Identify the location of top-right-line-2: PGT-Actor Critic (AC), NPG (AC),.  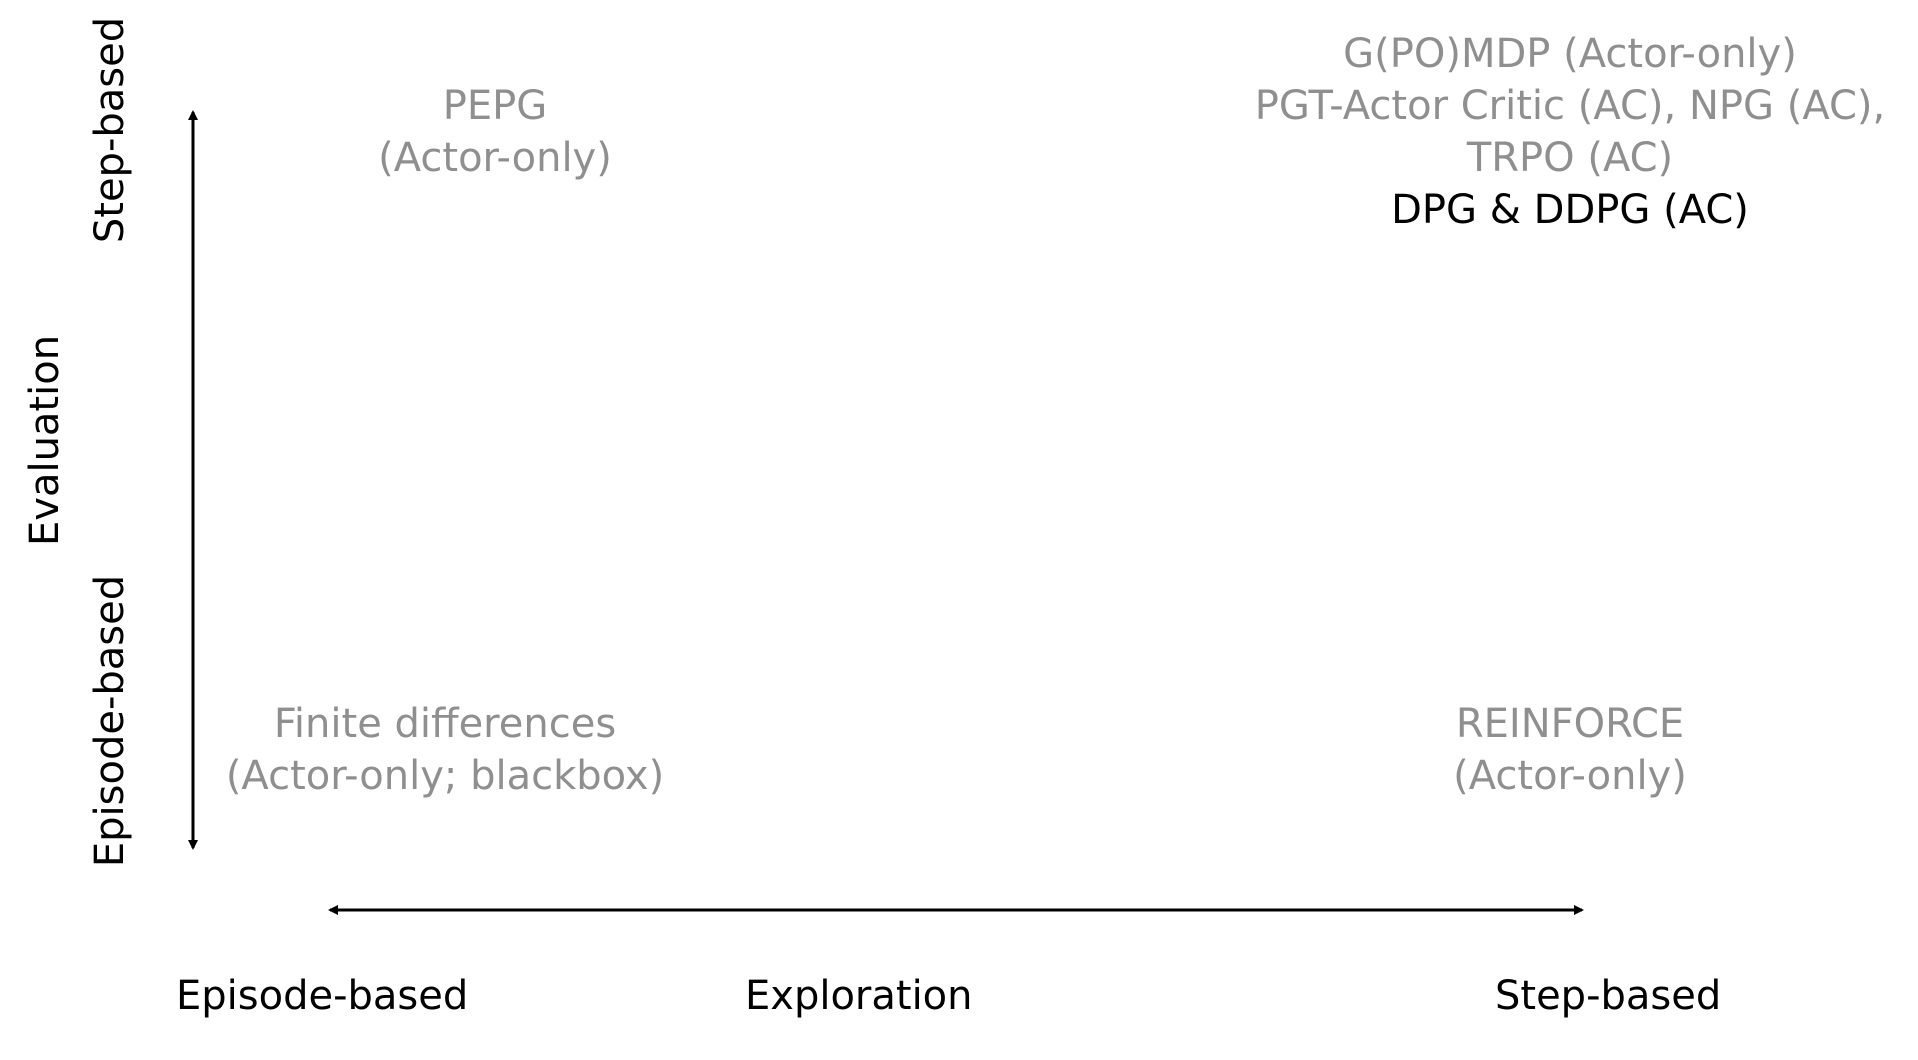
(1570, 106).